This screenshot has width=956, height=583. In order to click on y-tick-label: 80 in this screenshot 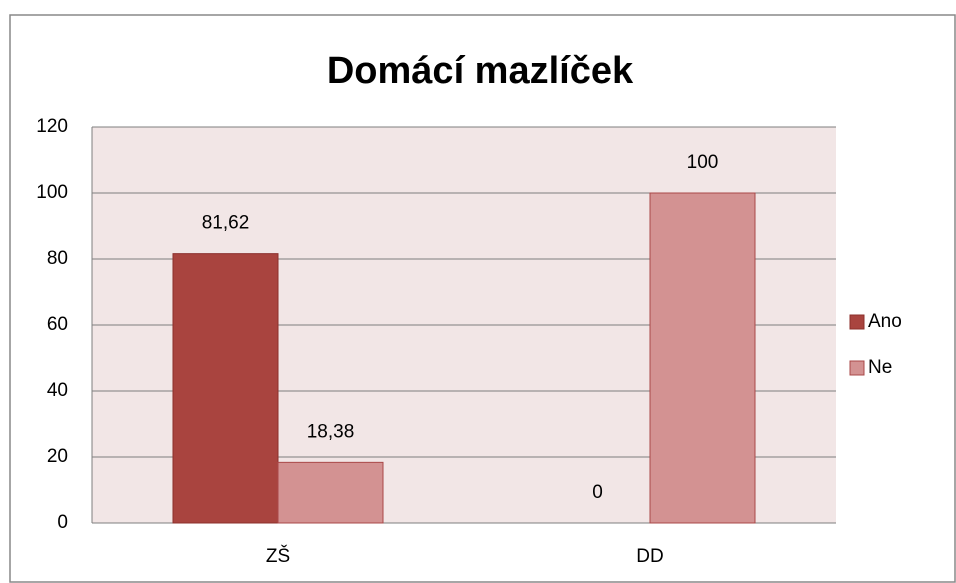, I will do `click(57, 258)`.